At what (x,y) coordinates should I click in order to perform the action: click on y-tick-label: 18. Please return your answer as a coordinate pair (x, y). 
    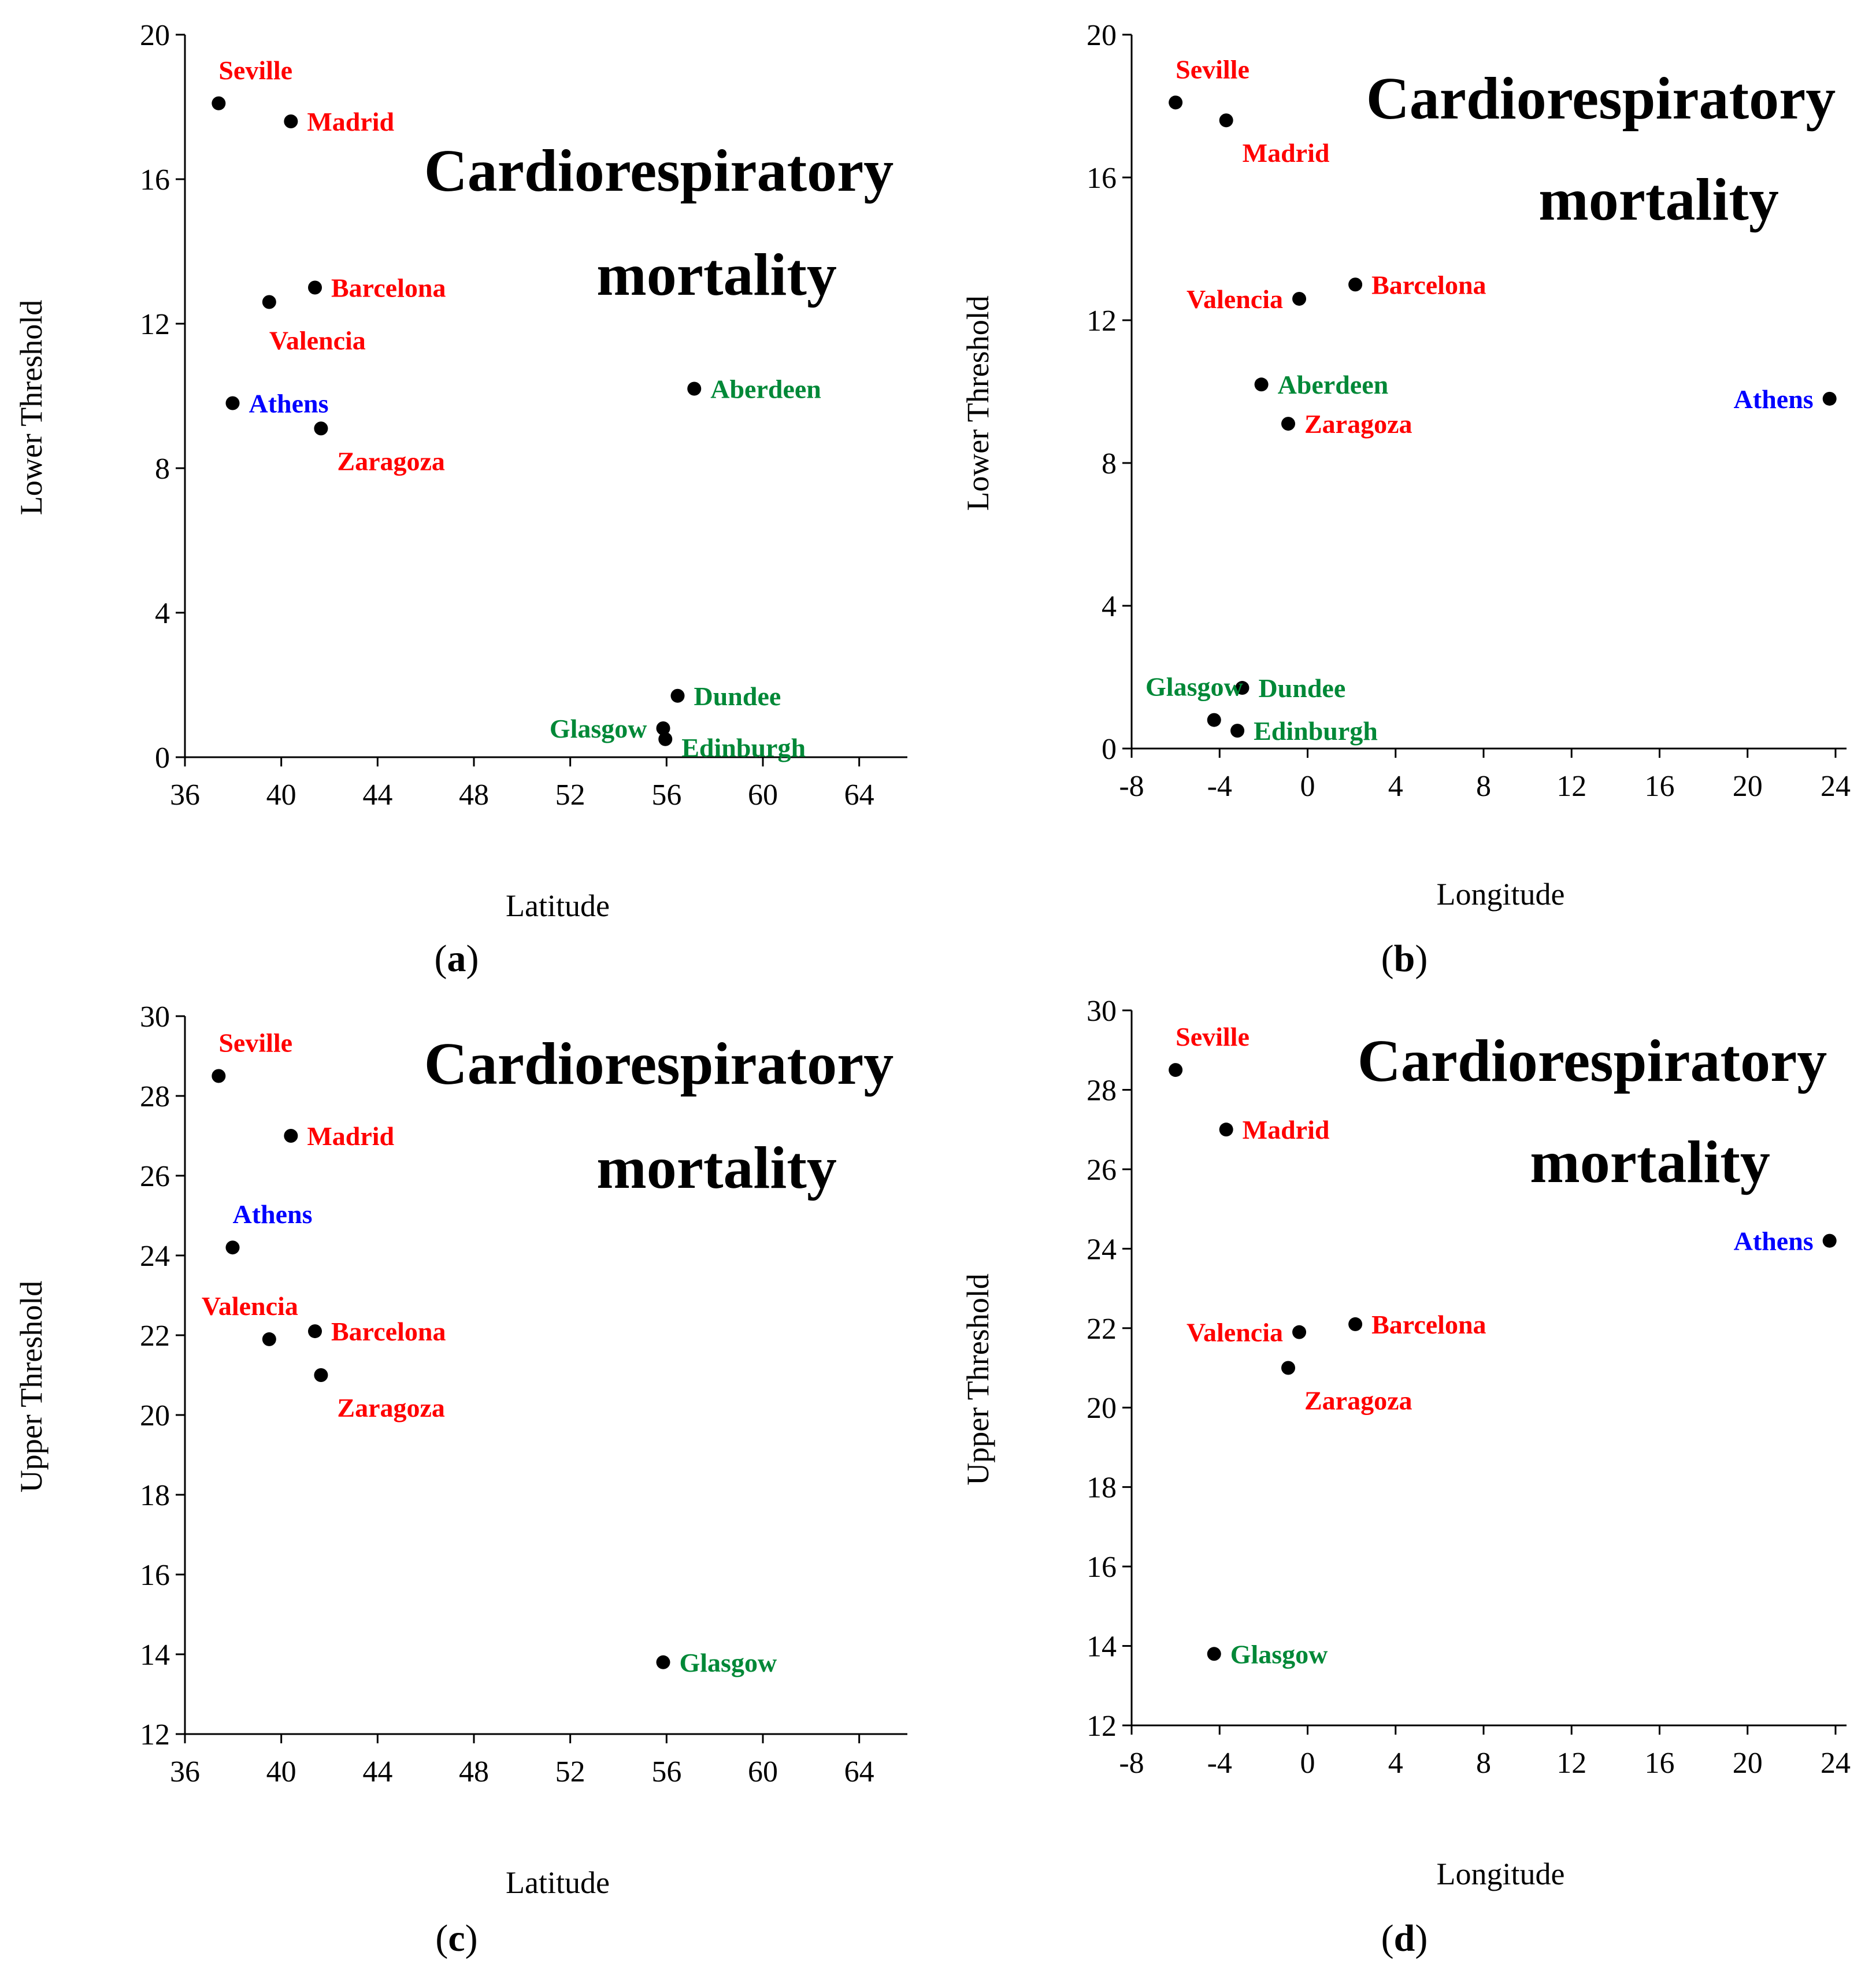
    Looking at the image, I should click on (1102, 1488).